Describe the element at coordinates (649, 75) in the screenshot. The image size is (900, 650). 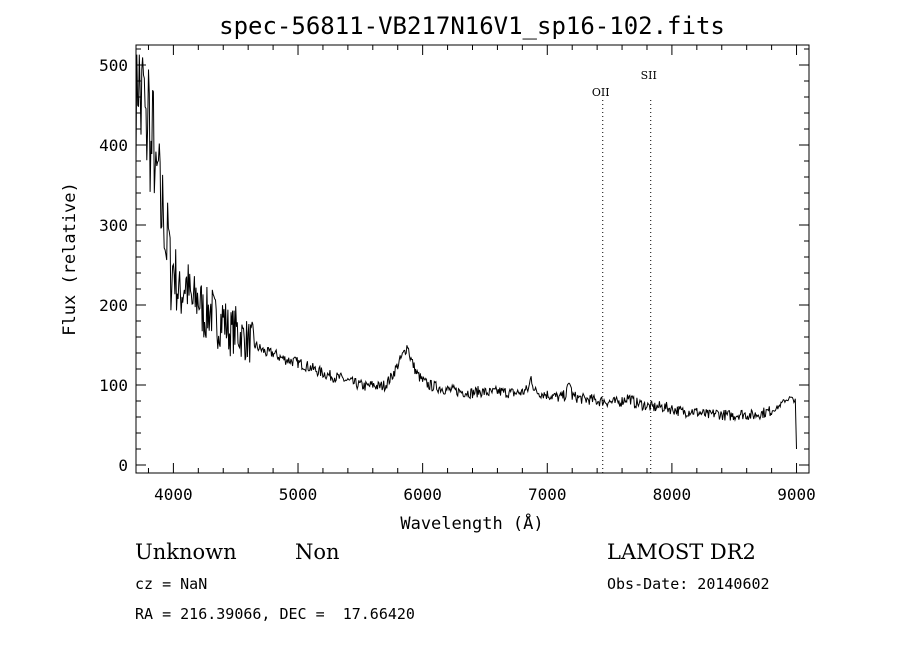
I see `marker-label-sii: SII` at that location.